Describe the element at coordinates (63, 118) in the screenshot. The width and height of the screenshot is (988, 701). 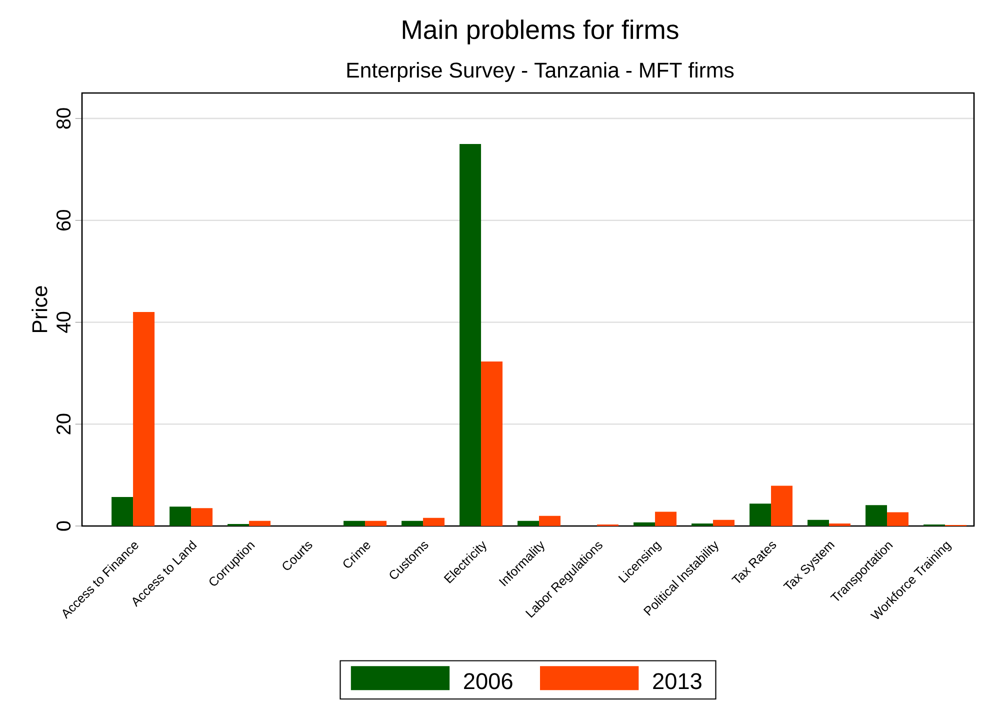
I see `y-tick-label: 80` at that location.